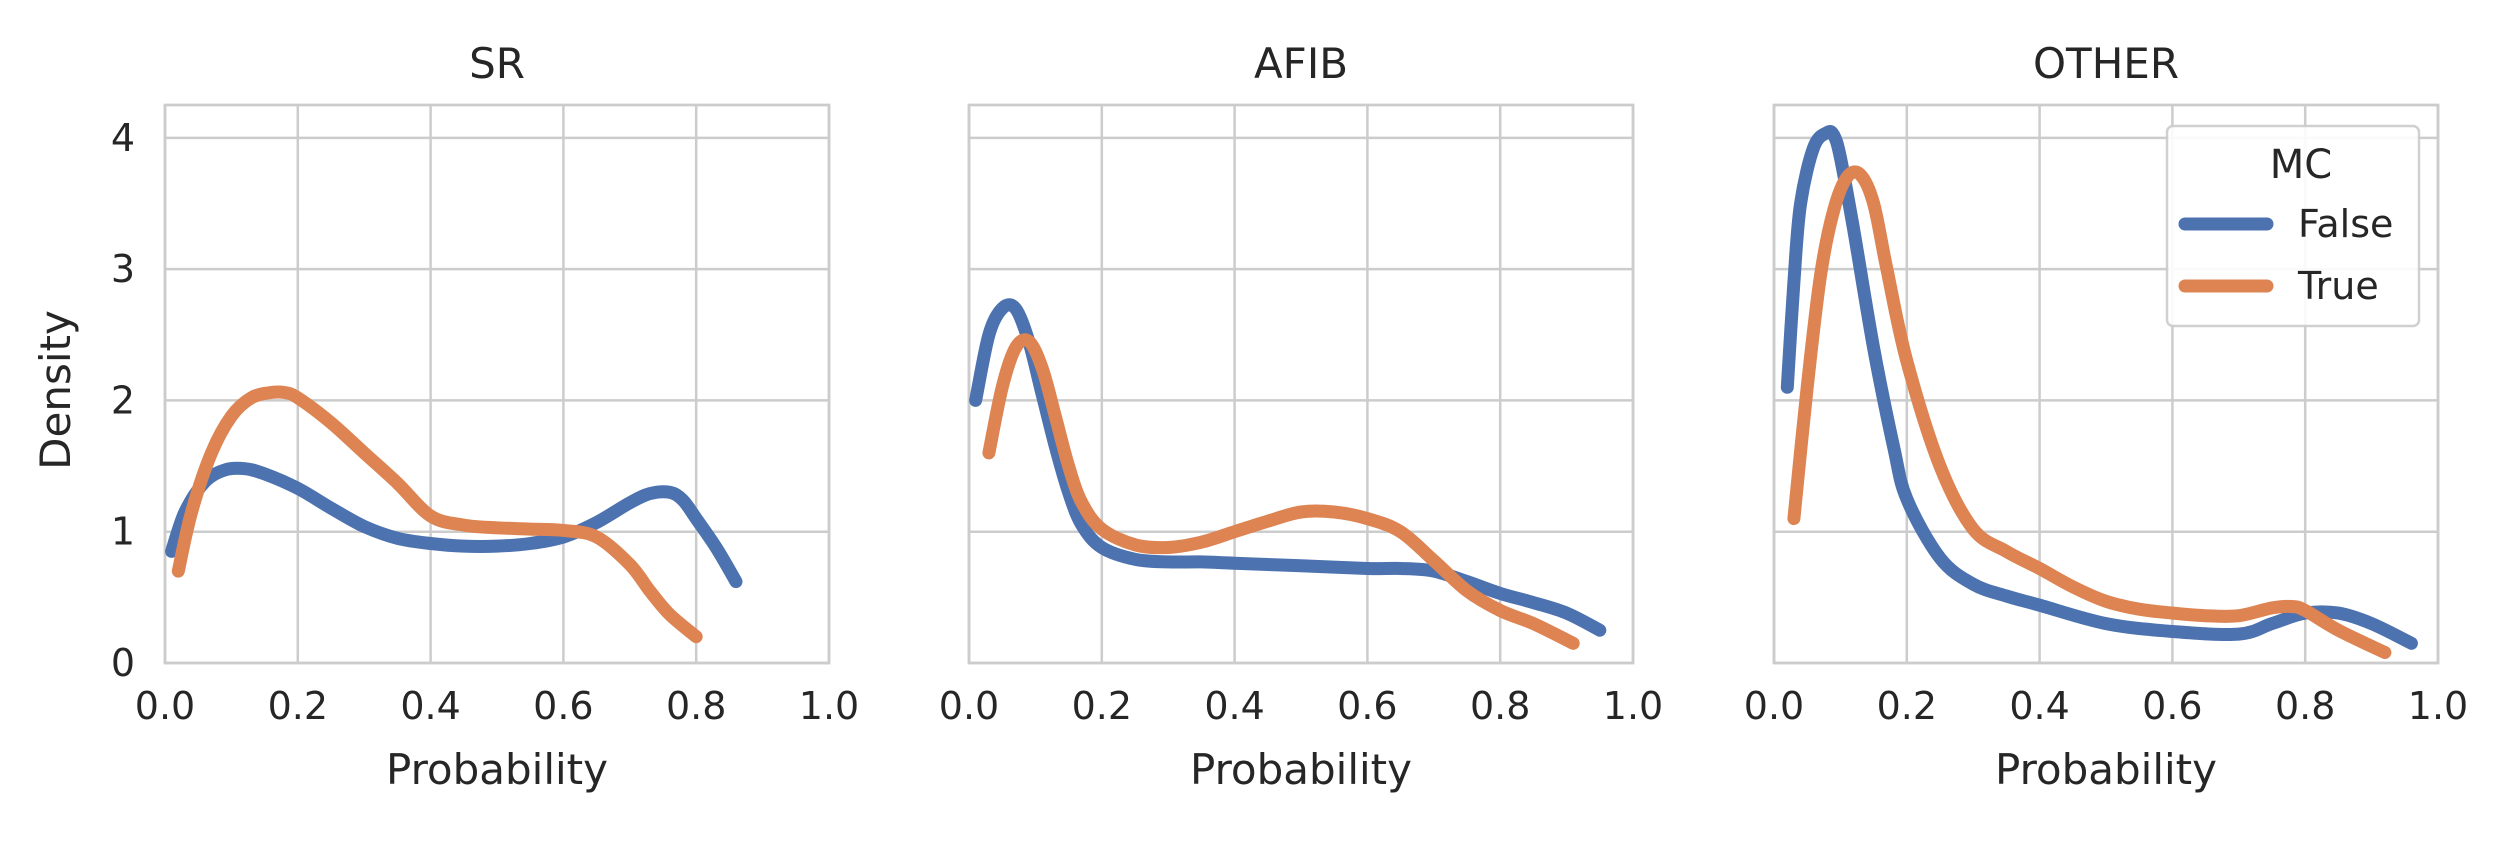 This screenshot has width=2520, height=845. I want to click on y-tick-label: 1, so click(123, 532).